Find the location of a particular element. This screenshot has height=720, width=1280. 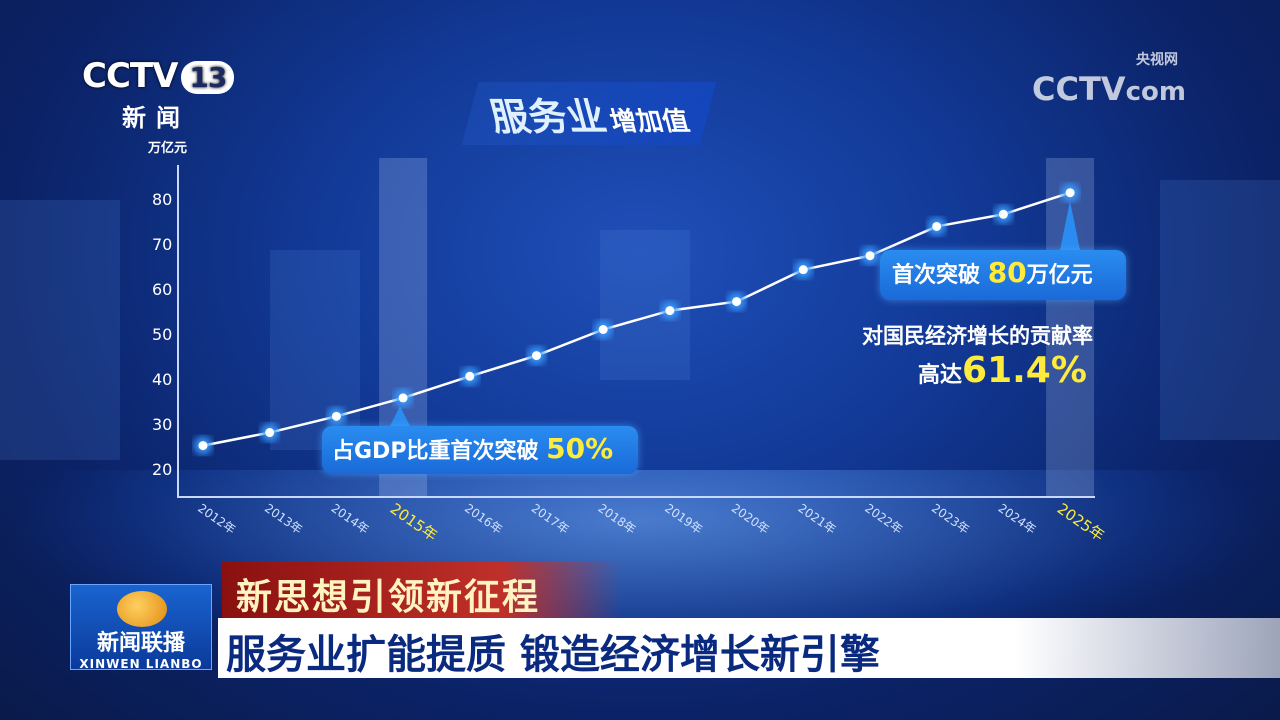

y-tick-label: 60 is located at coordinates (162, 289).